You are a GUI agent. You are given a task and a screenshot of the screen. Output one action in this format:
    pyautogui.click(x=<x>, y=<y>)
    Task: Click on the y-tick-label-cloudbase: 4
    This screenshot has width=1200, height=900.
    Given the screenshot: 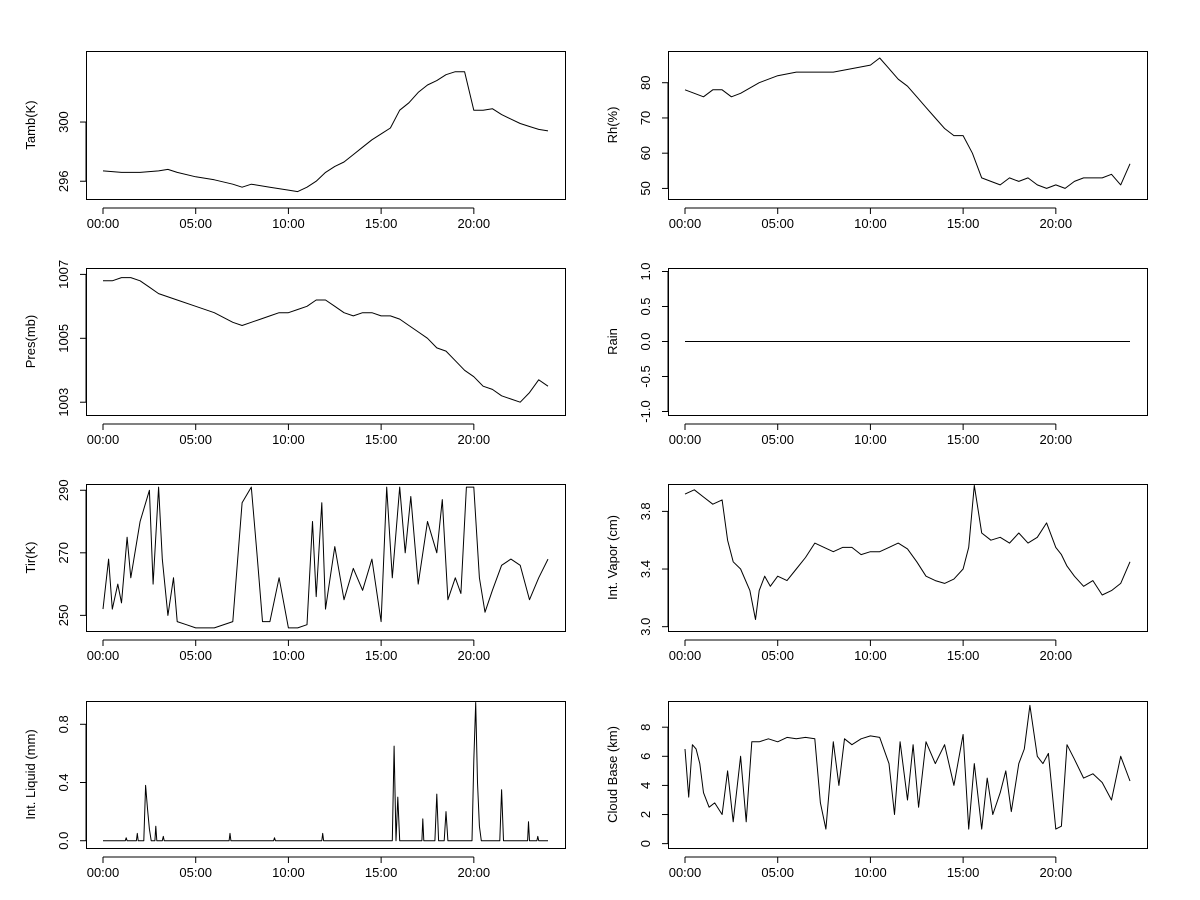 What is the action you would take?
    pyautogui.click(x=645, y=785)
    